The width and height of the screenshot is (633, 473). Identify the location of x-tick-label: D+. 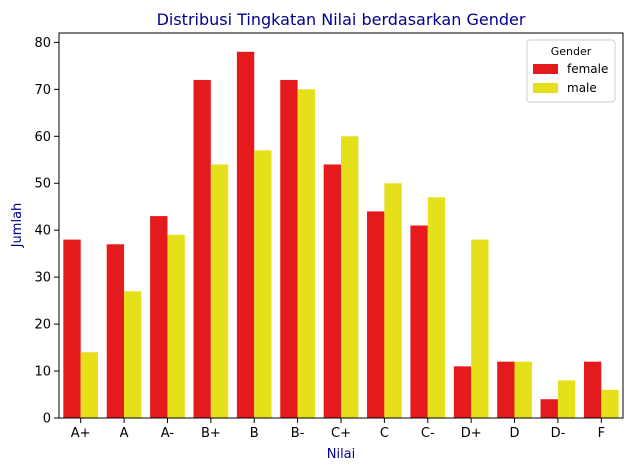
(471, 433).